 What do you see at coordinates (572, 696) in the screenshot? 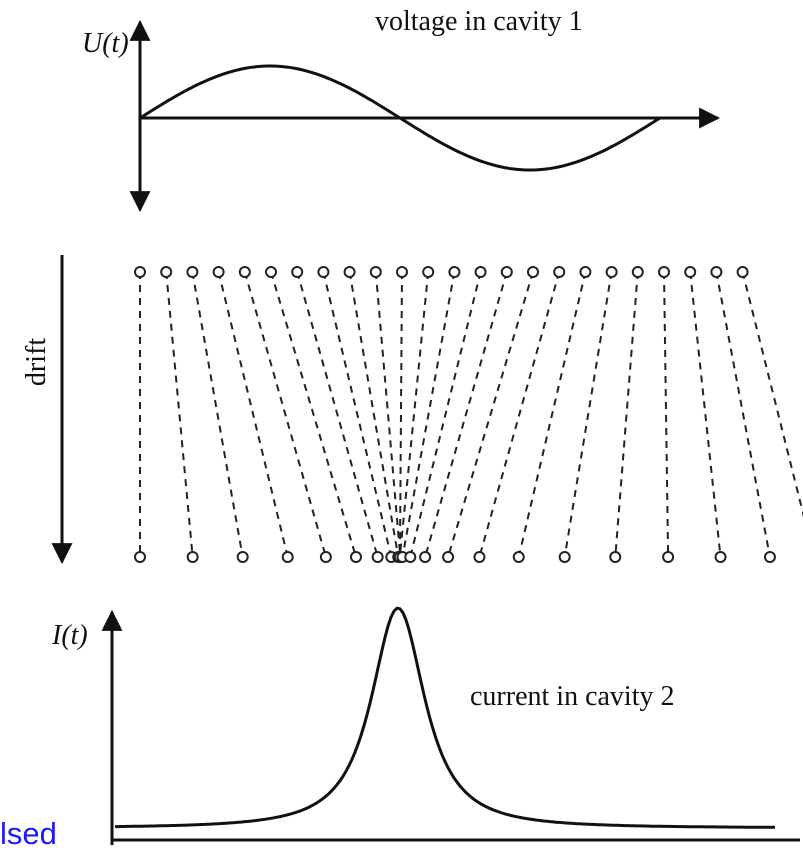
I see `current-title: current in cavity 2` at bounding box center [572, 696].